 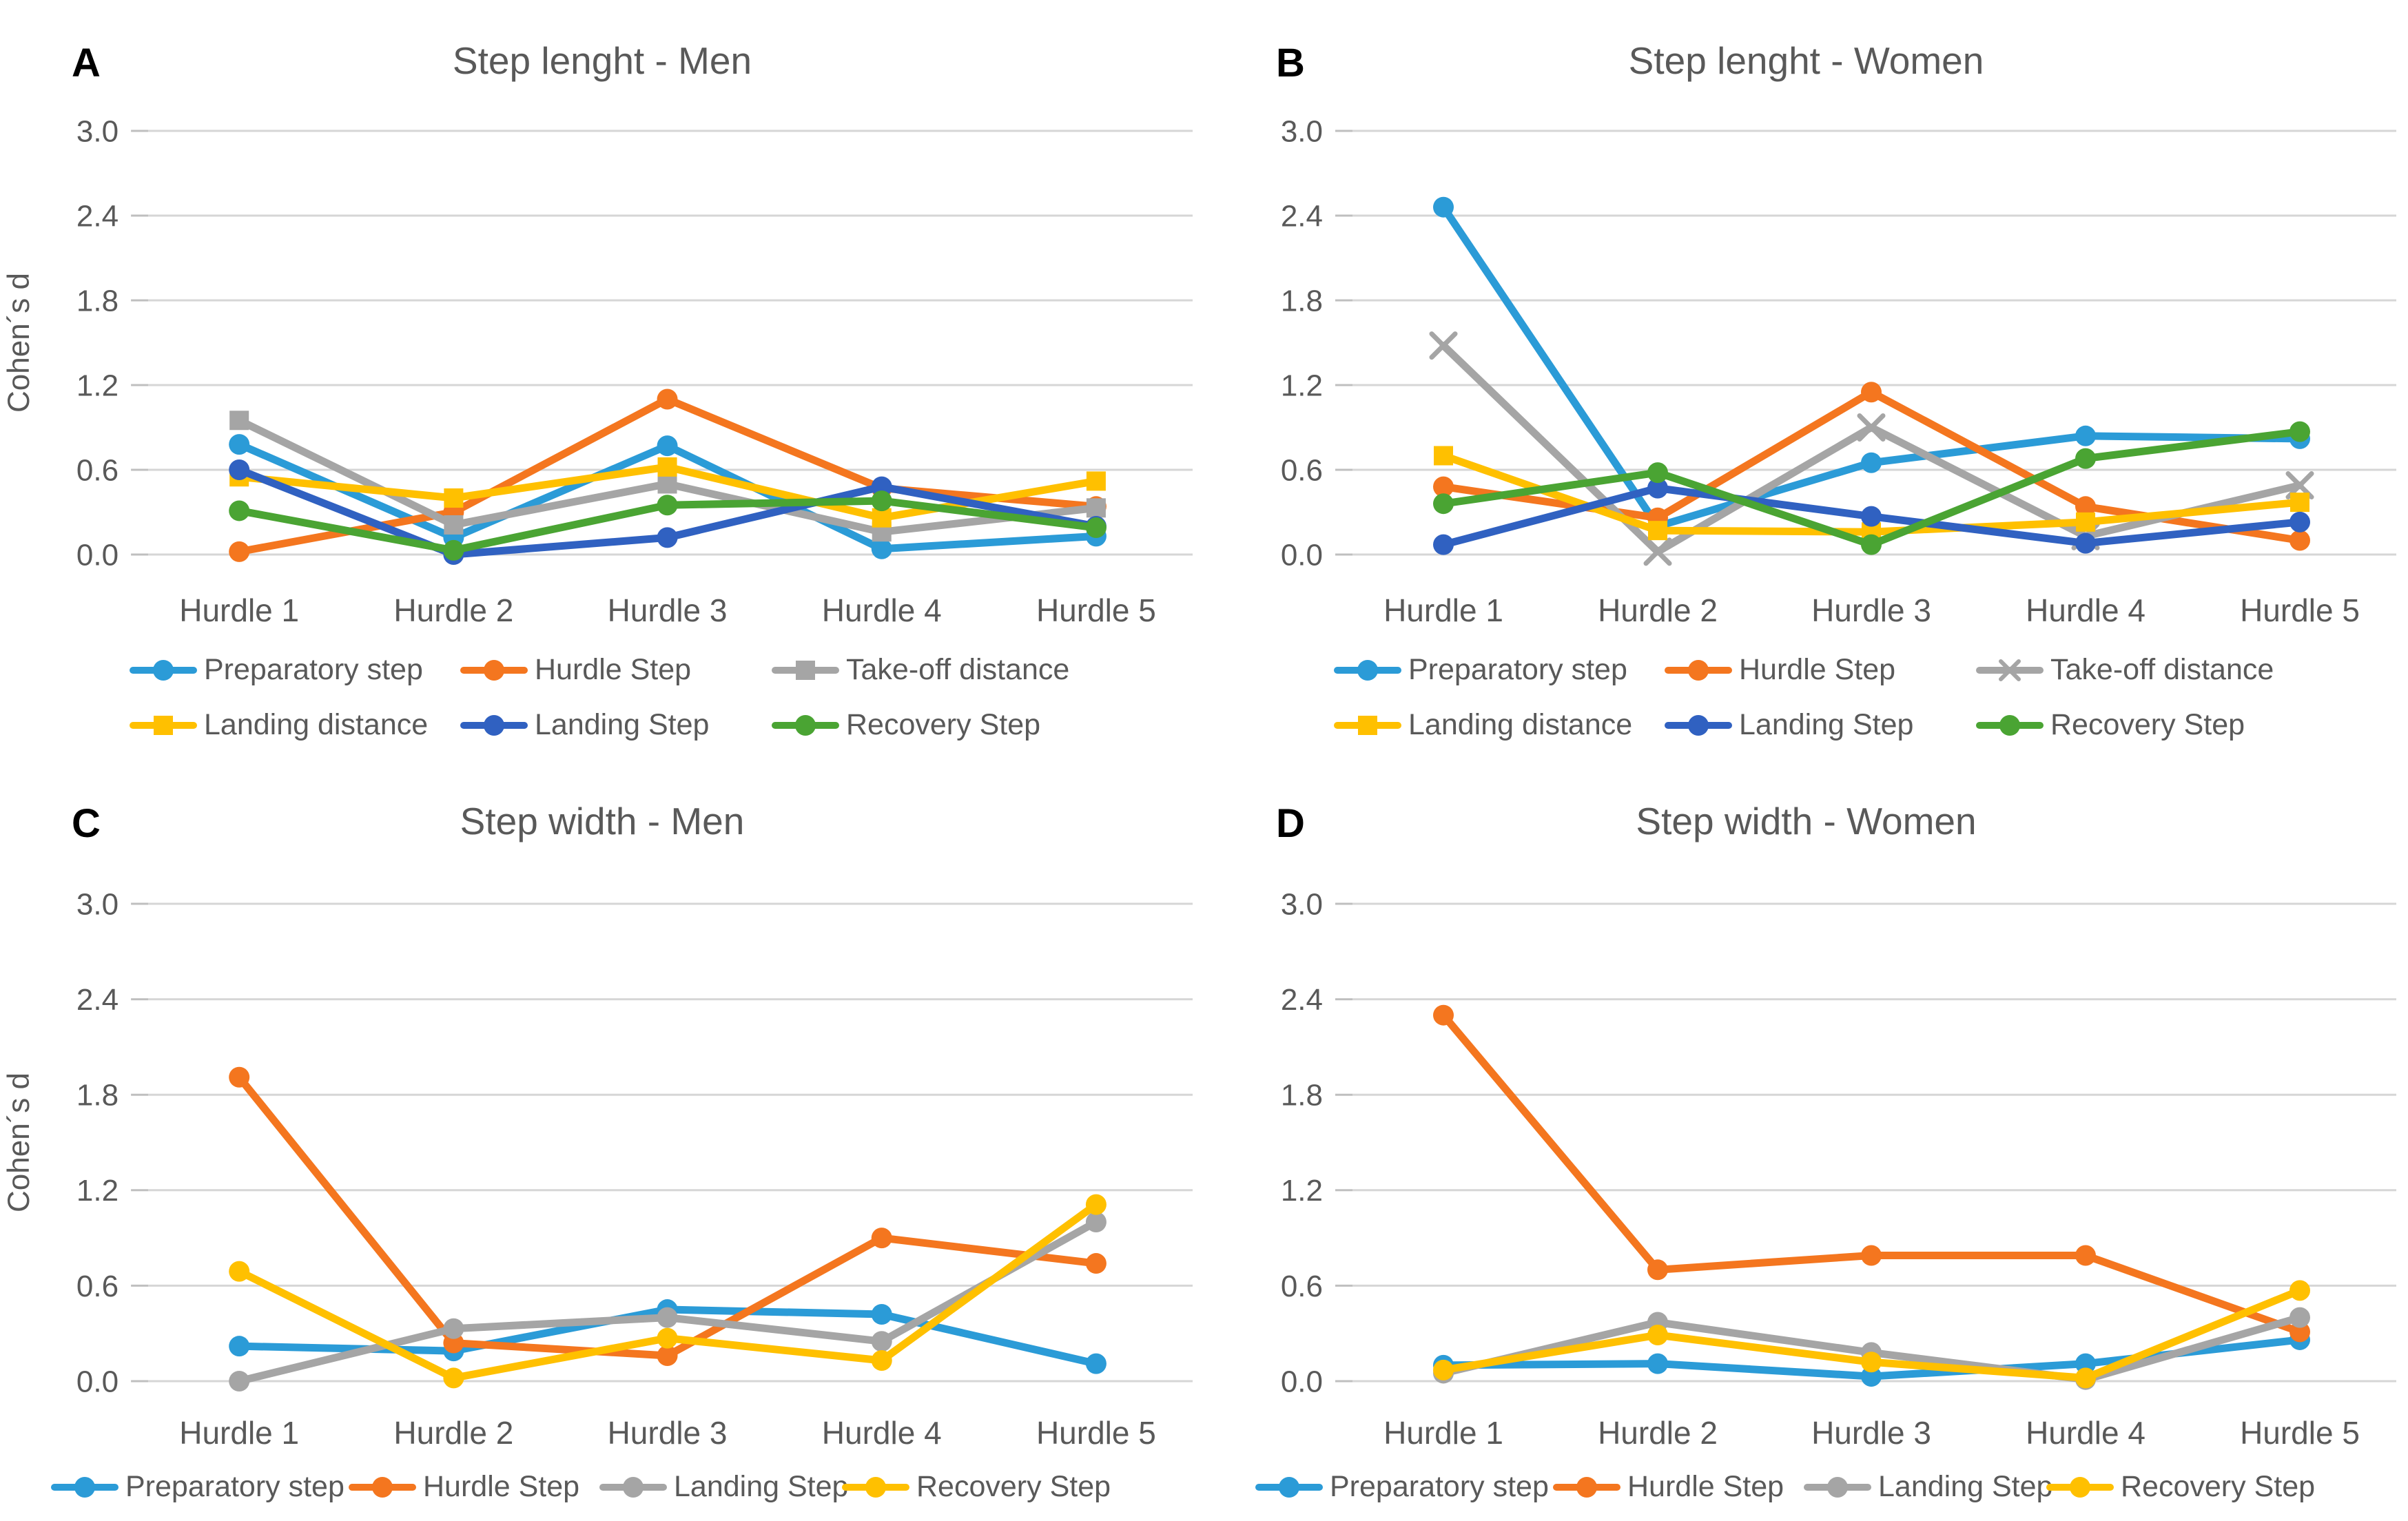 What do you see at coordinates (1871, 428) in the screenshot?
I see `data-point-x` at bounding box center [1871, 428].